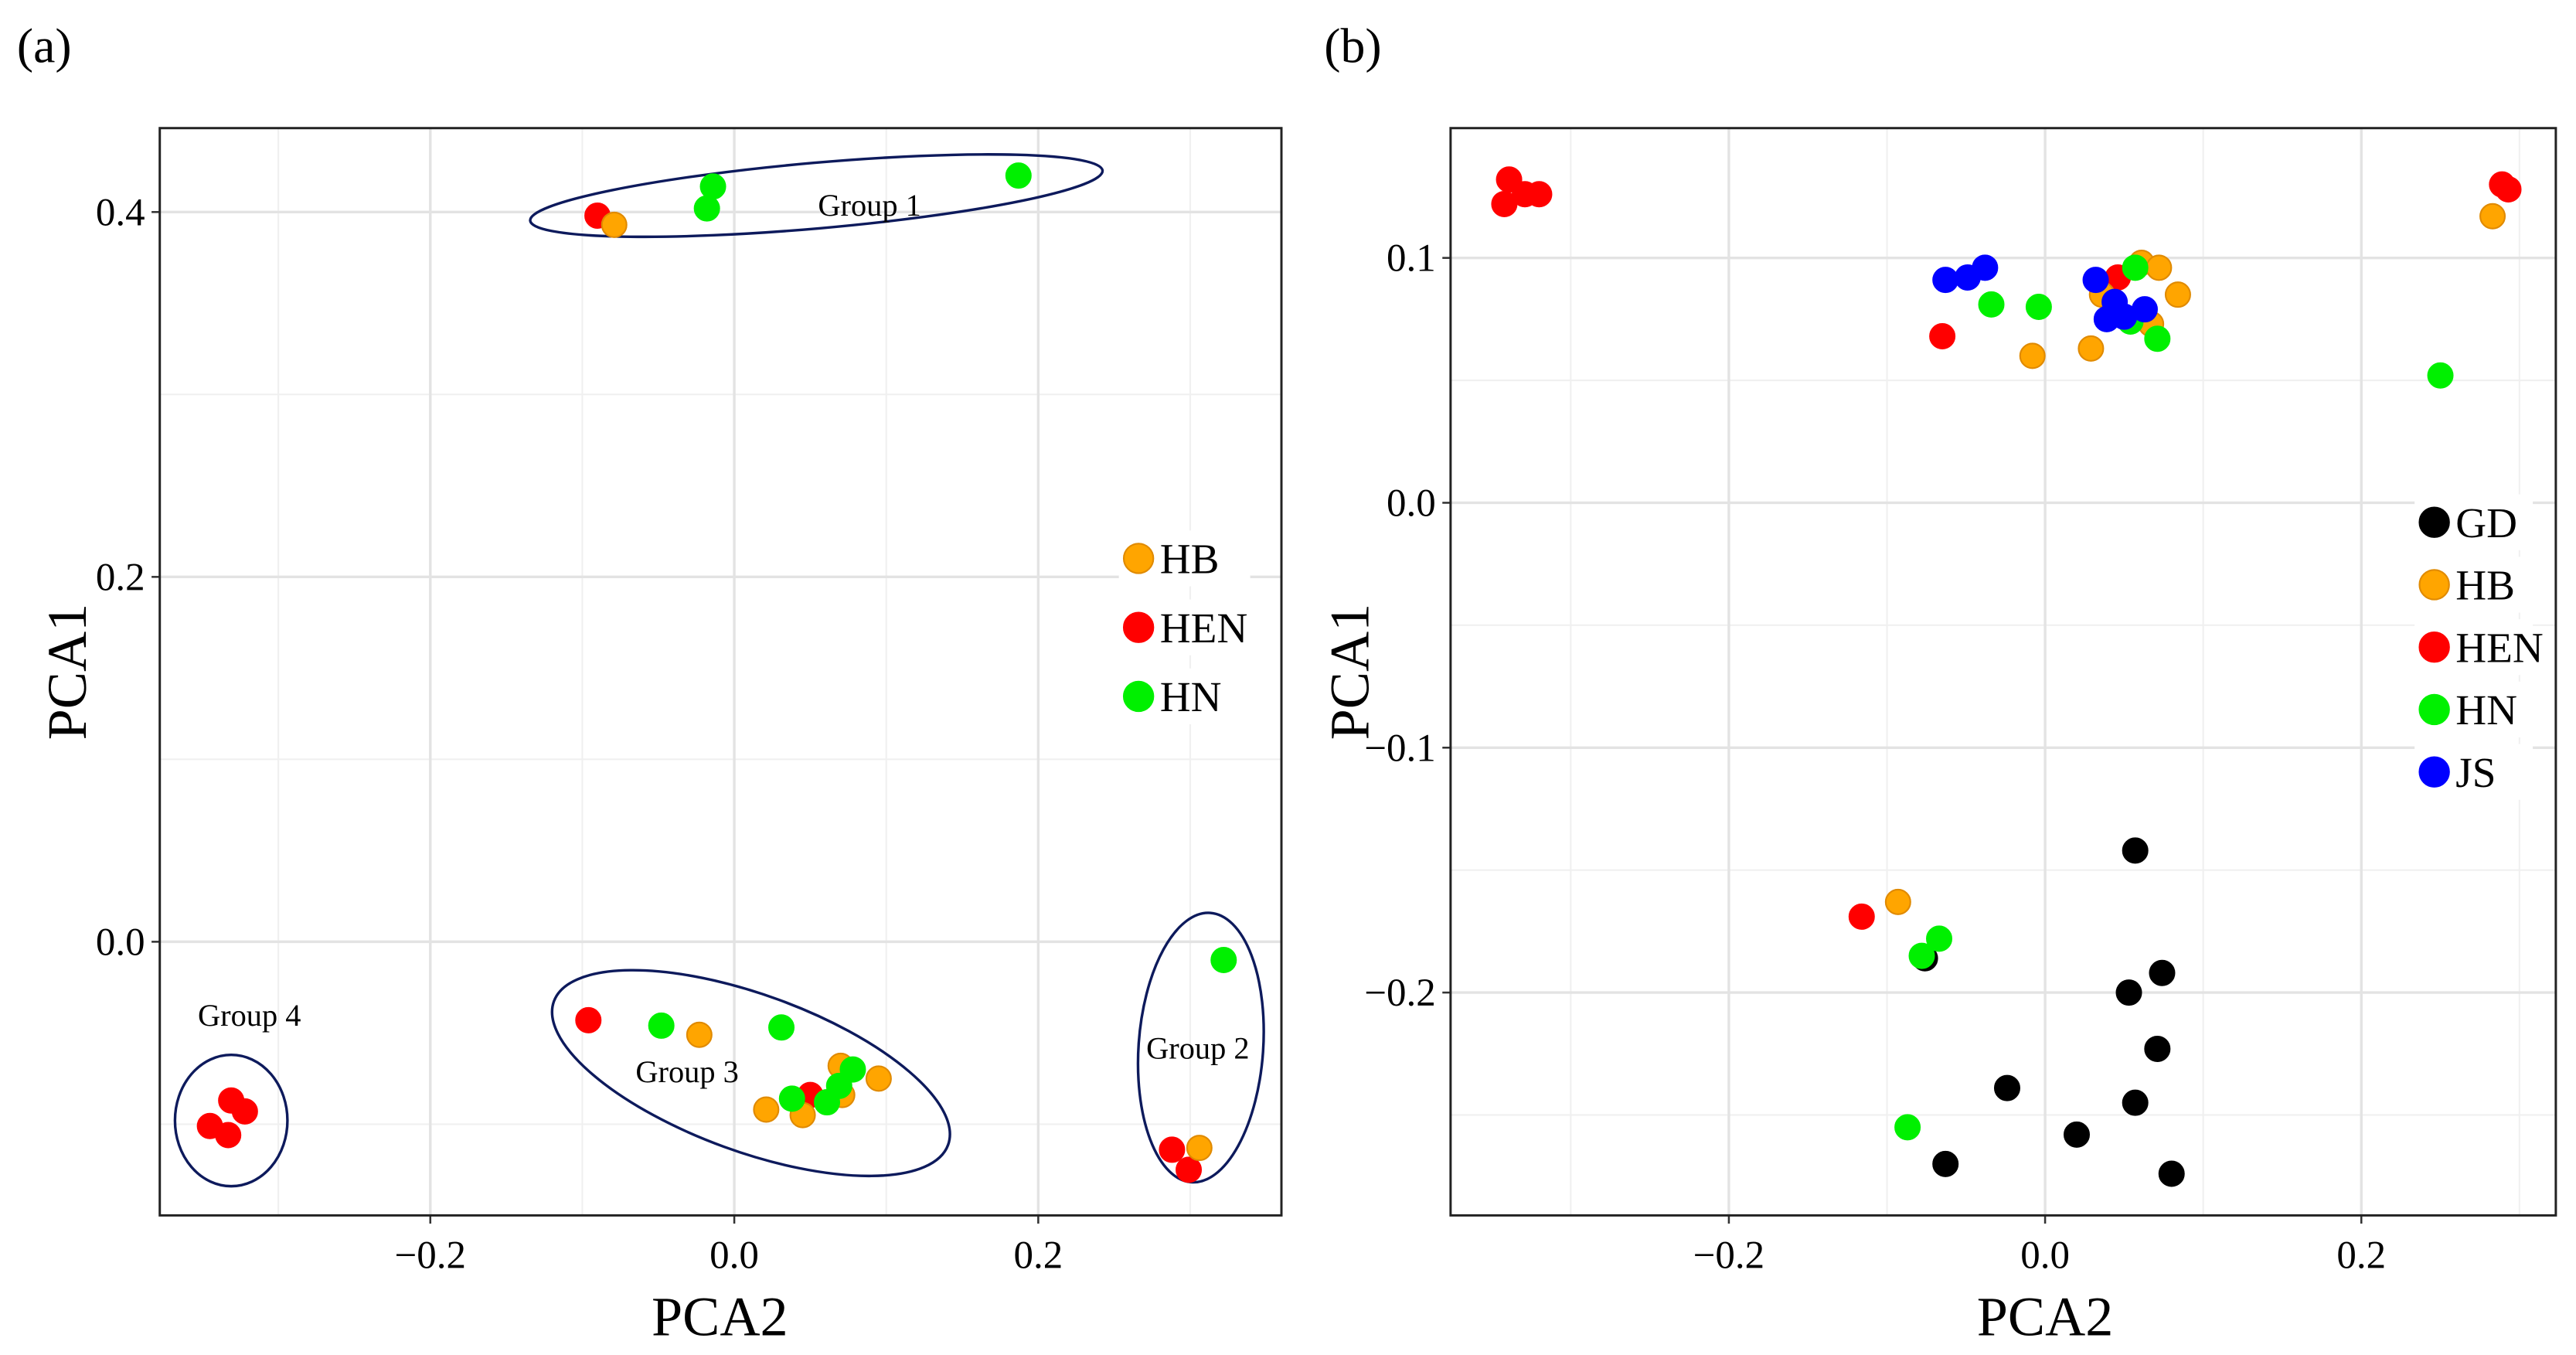 The height and width of the screenshot is (1355, 2576). I want to click on y-axis-label-a: PCA1, so click(67, 672).